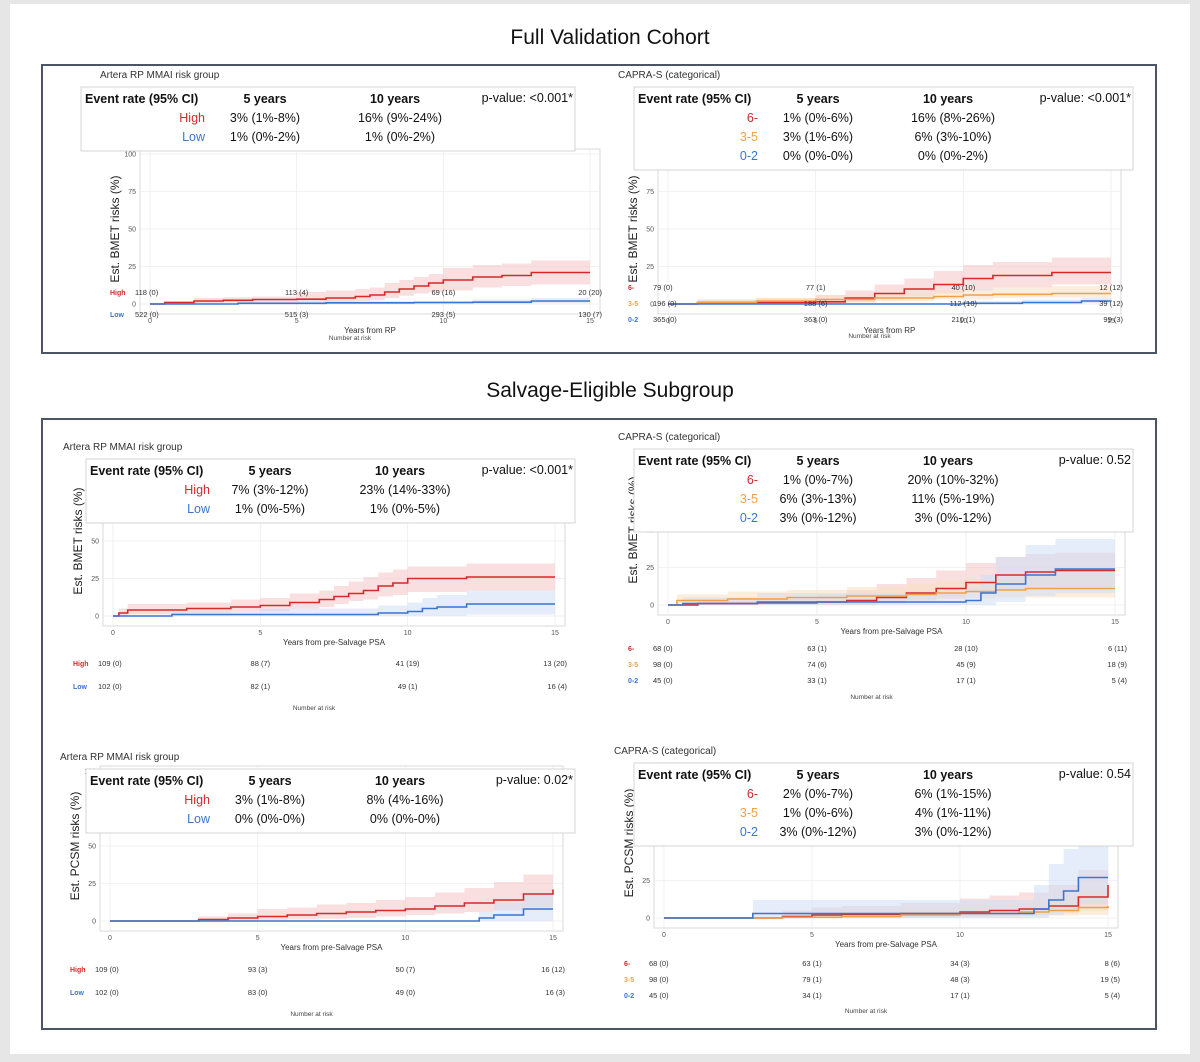 Image resolution: width=1200 pixels, height=1062 pixels. What do you see at coordinates (265, 137) in the screenshot?
I see `table-5yr-Low: 1% (0%-2%)` at bounding box center [265, 137].